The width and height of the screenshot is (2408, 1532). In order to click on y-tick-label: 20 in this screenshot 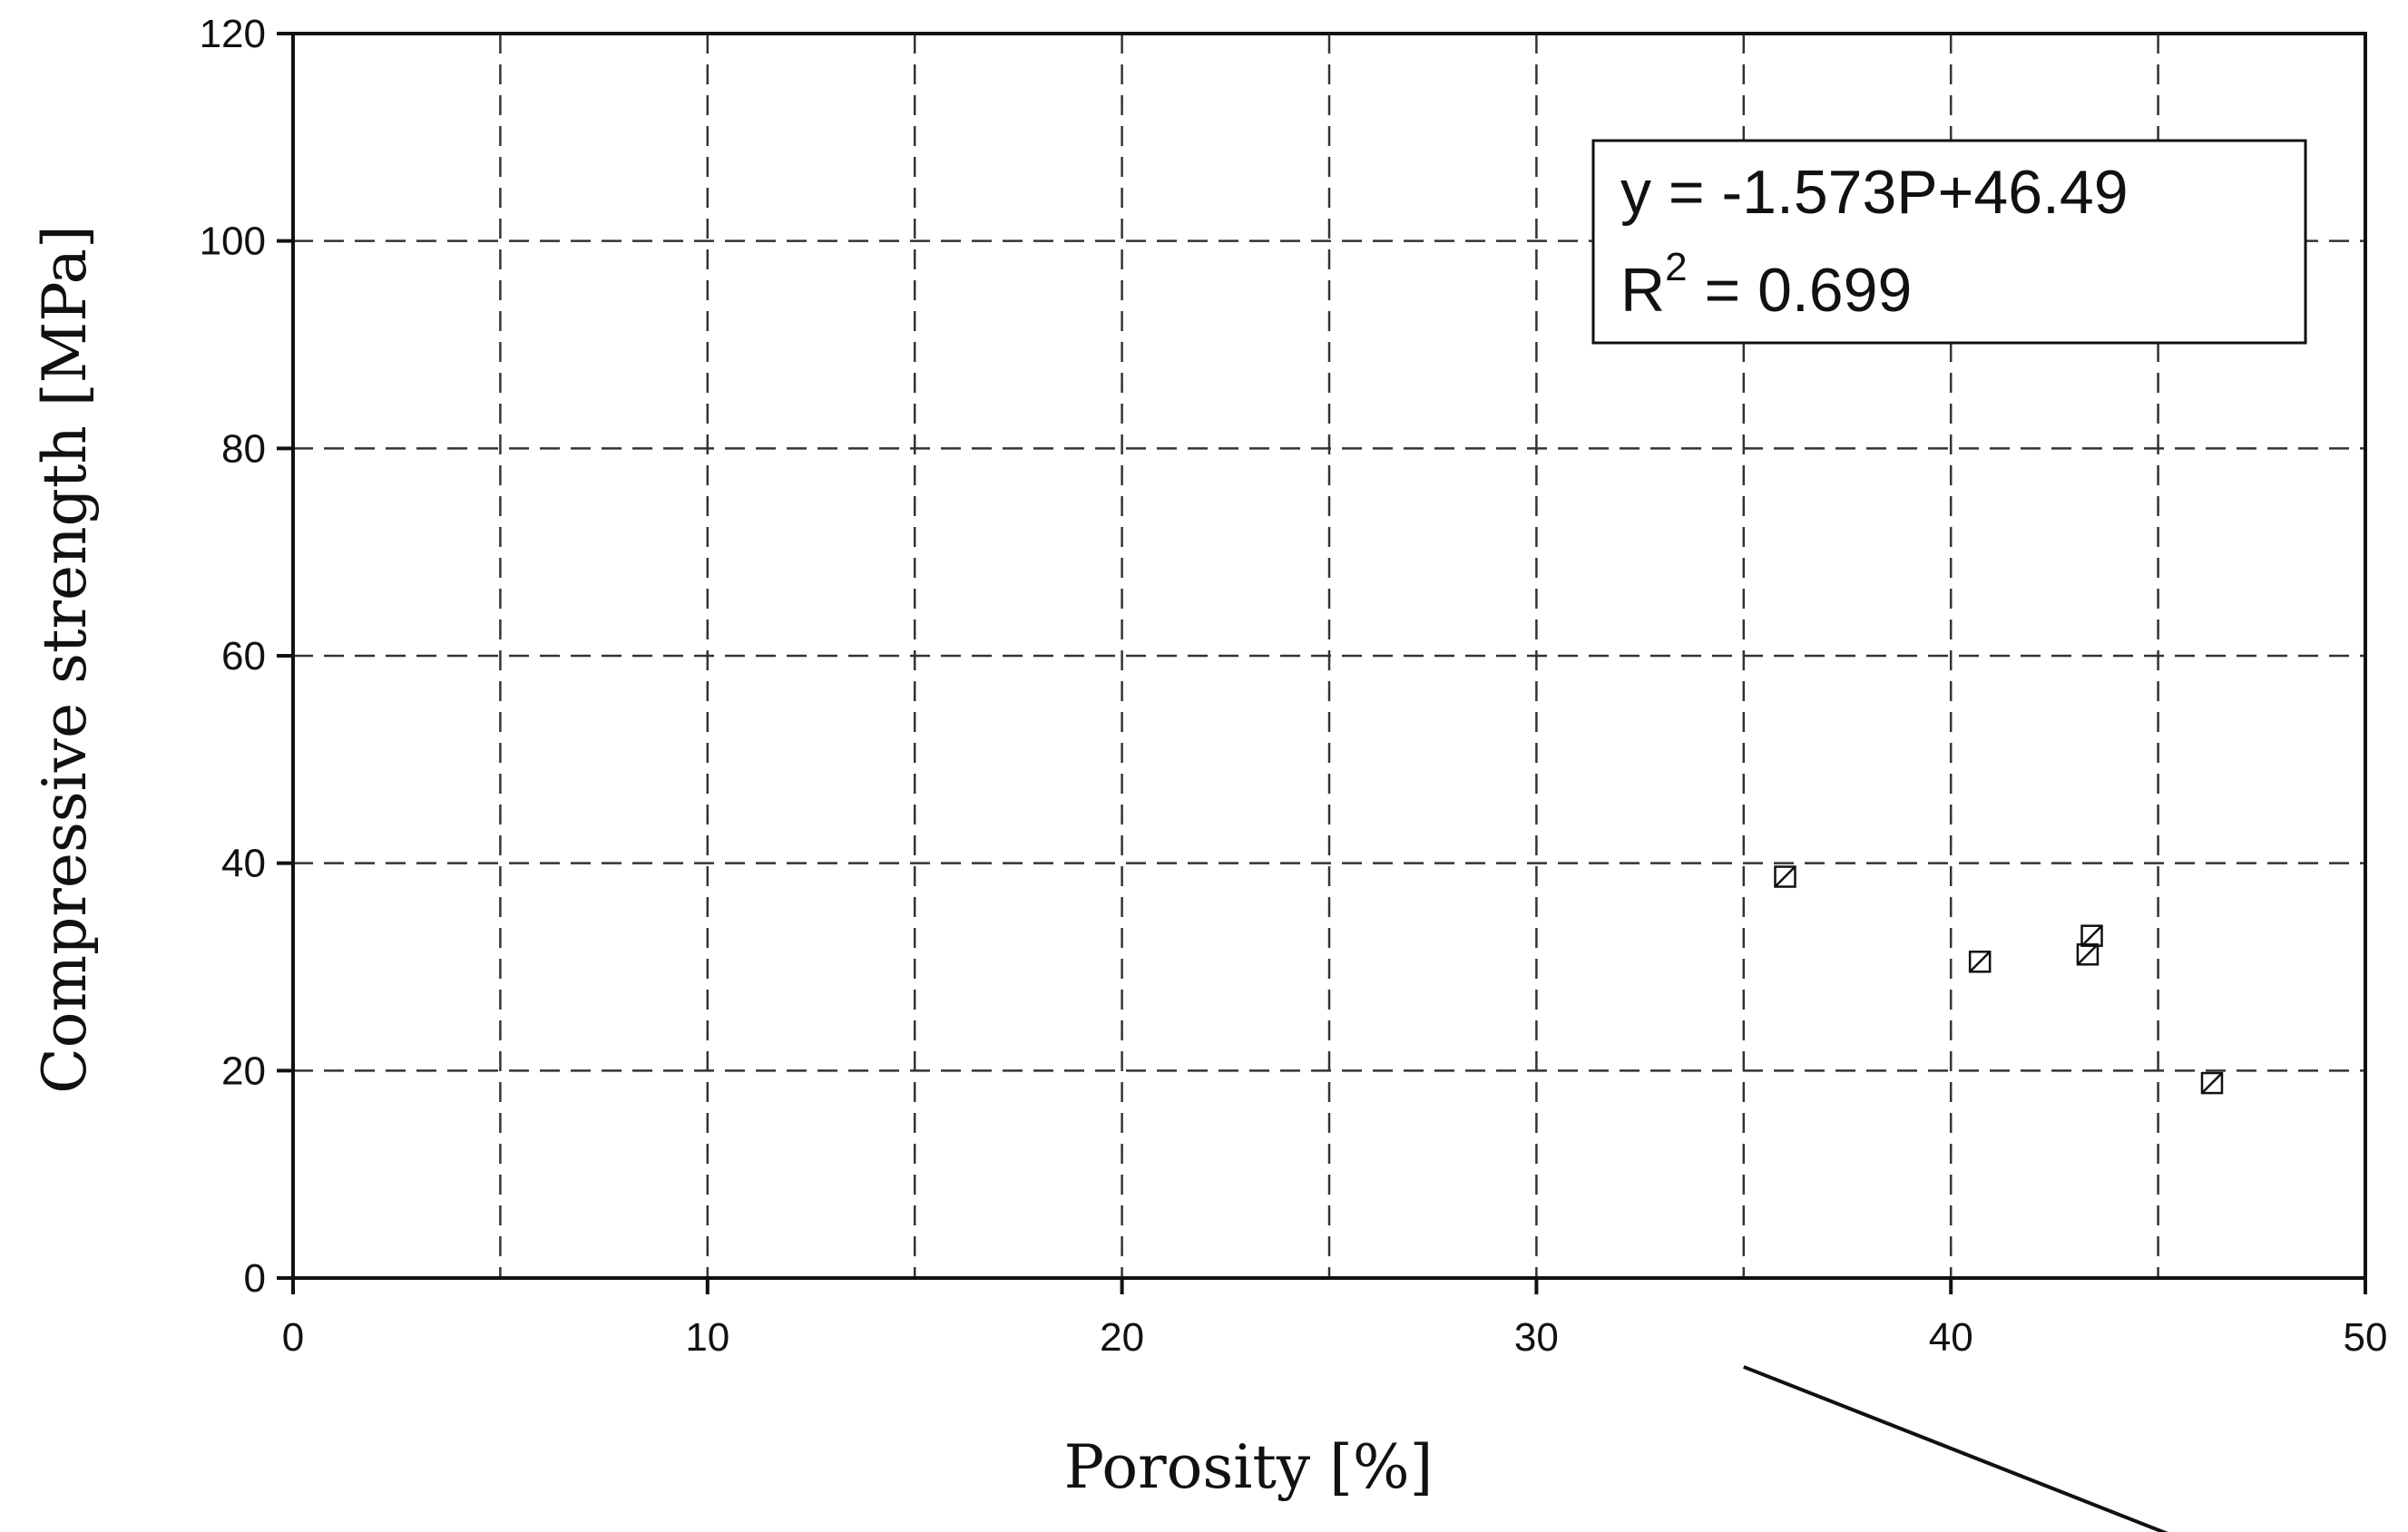, I will do `click(243, 1071)`.